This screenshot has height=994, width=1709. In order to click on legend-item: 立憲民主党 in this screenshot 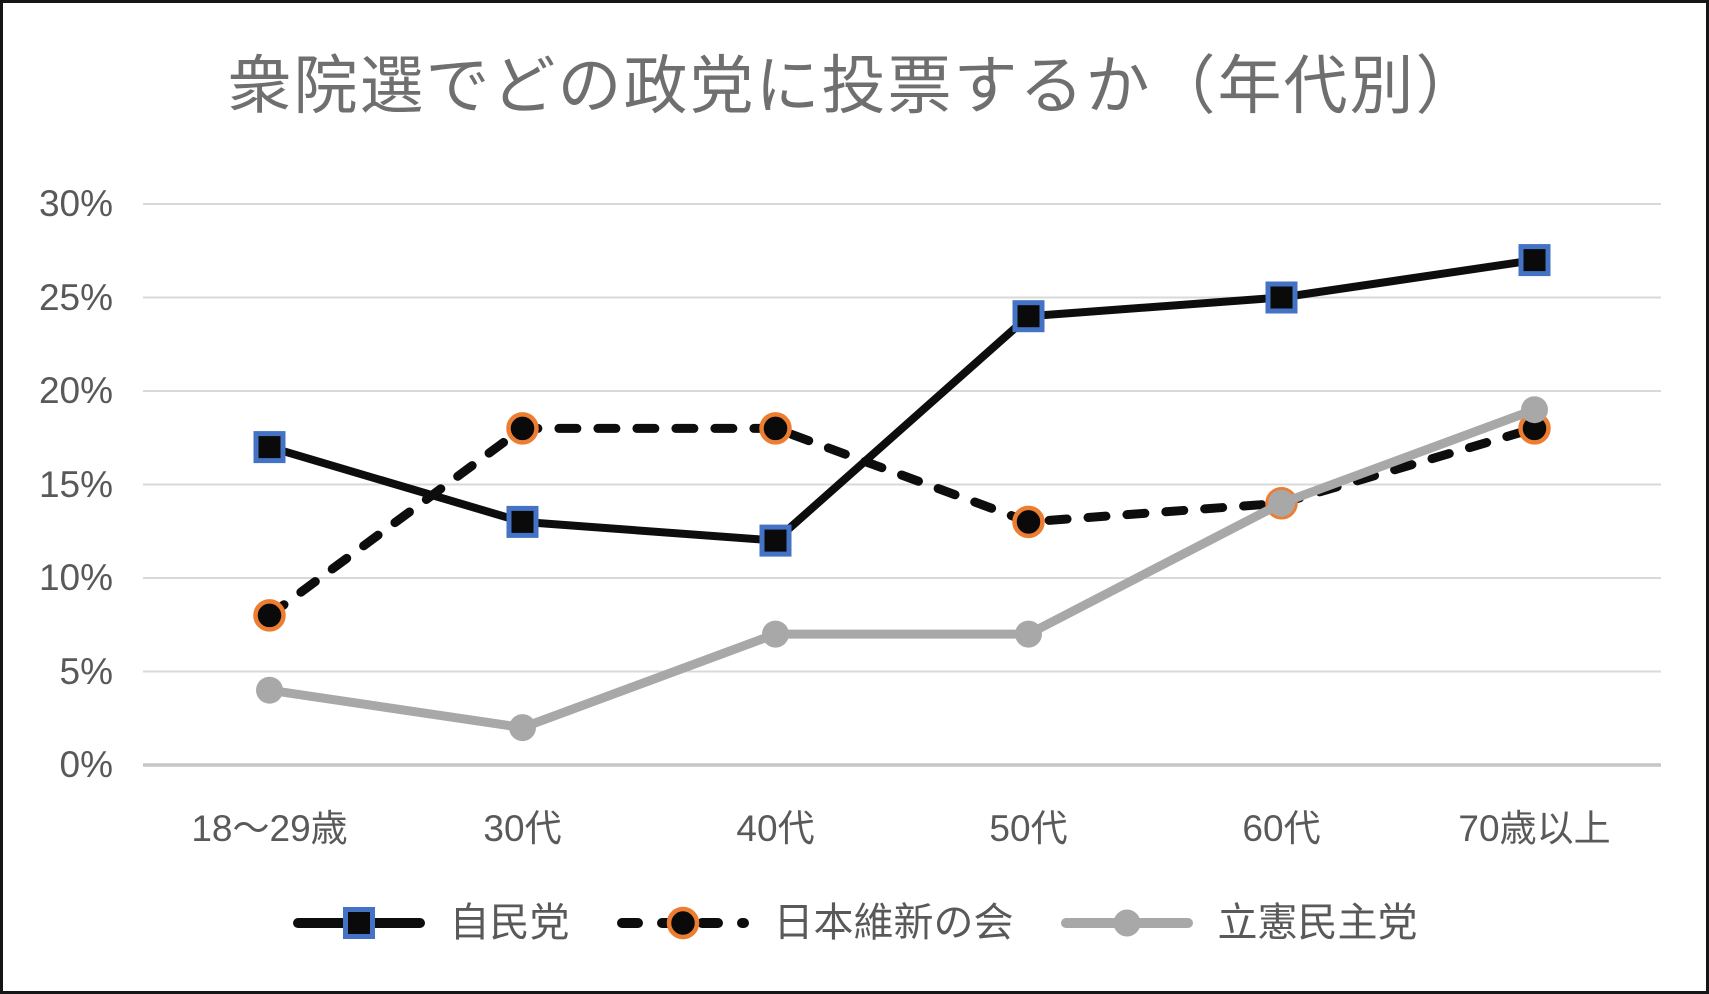, I will do `click(1239, 923)`.